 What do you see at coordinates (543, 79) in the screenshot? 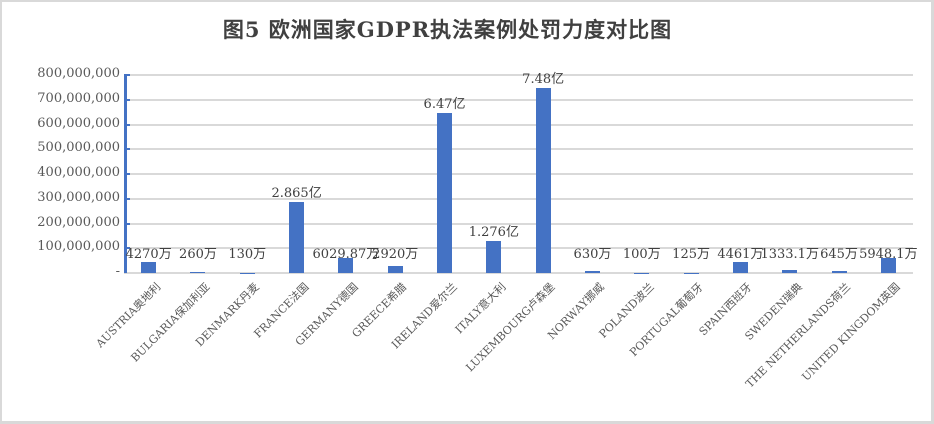
I see `data-label: 7.48亿` at bounding box center [543, 79].